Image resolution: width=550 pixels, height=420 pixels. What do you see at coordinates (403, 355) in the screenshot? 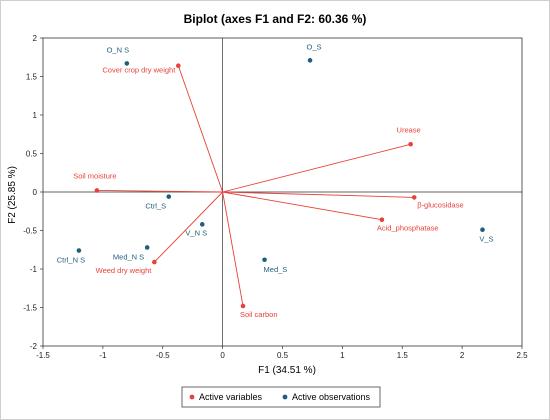
I see `x-tick-label: 1.5` at bounding box center [403, 355].